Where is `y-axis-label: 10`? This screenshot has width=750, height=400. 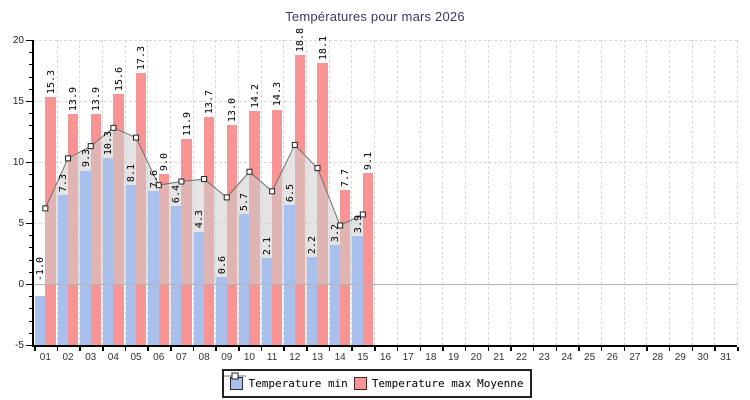
y-axis-label: 10 is located at coordinates (18, 162).